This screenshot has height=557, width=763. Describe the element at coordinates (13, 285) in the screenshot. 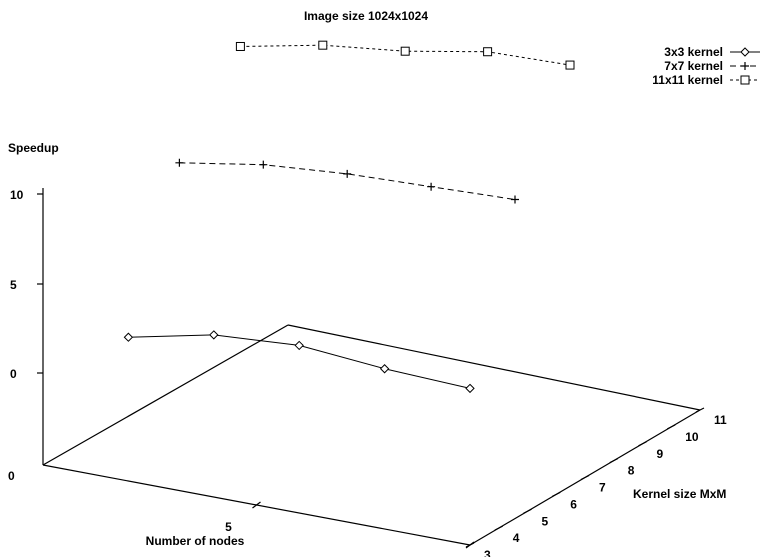

I see `z-tick-label: 5` at that location.